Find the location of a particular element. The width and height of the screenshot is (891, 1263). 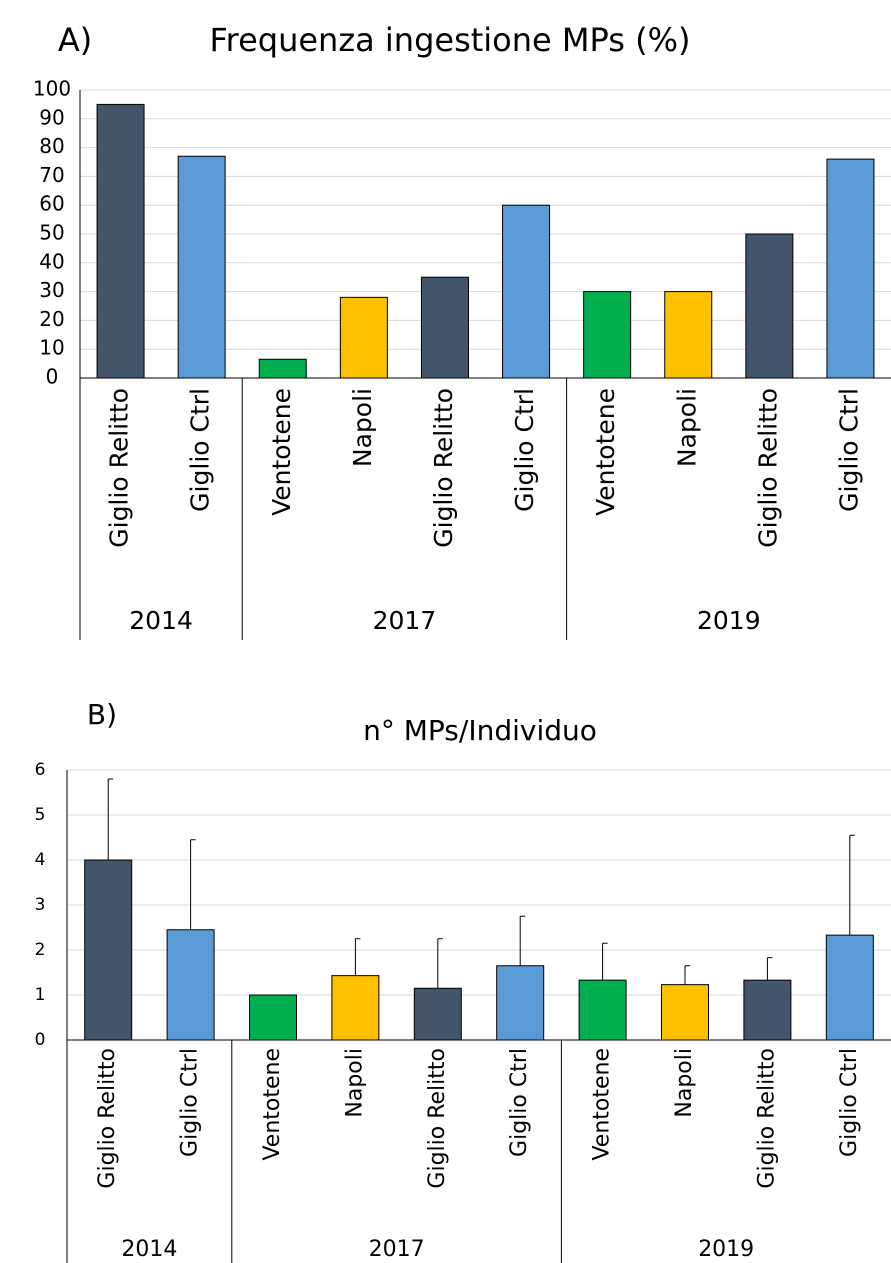

y-tick-label: 50 is located at coordinates (51, 233).